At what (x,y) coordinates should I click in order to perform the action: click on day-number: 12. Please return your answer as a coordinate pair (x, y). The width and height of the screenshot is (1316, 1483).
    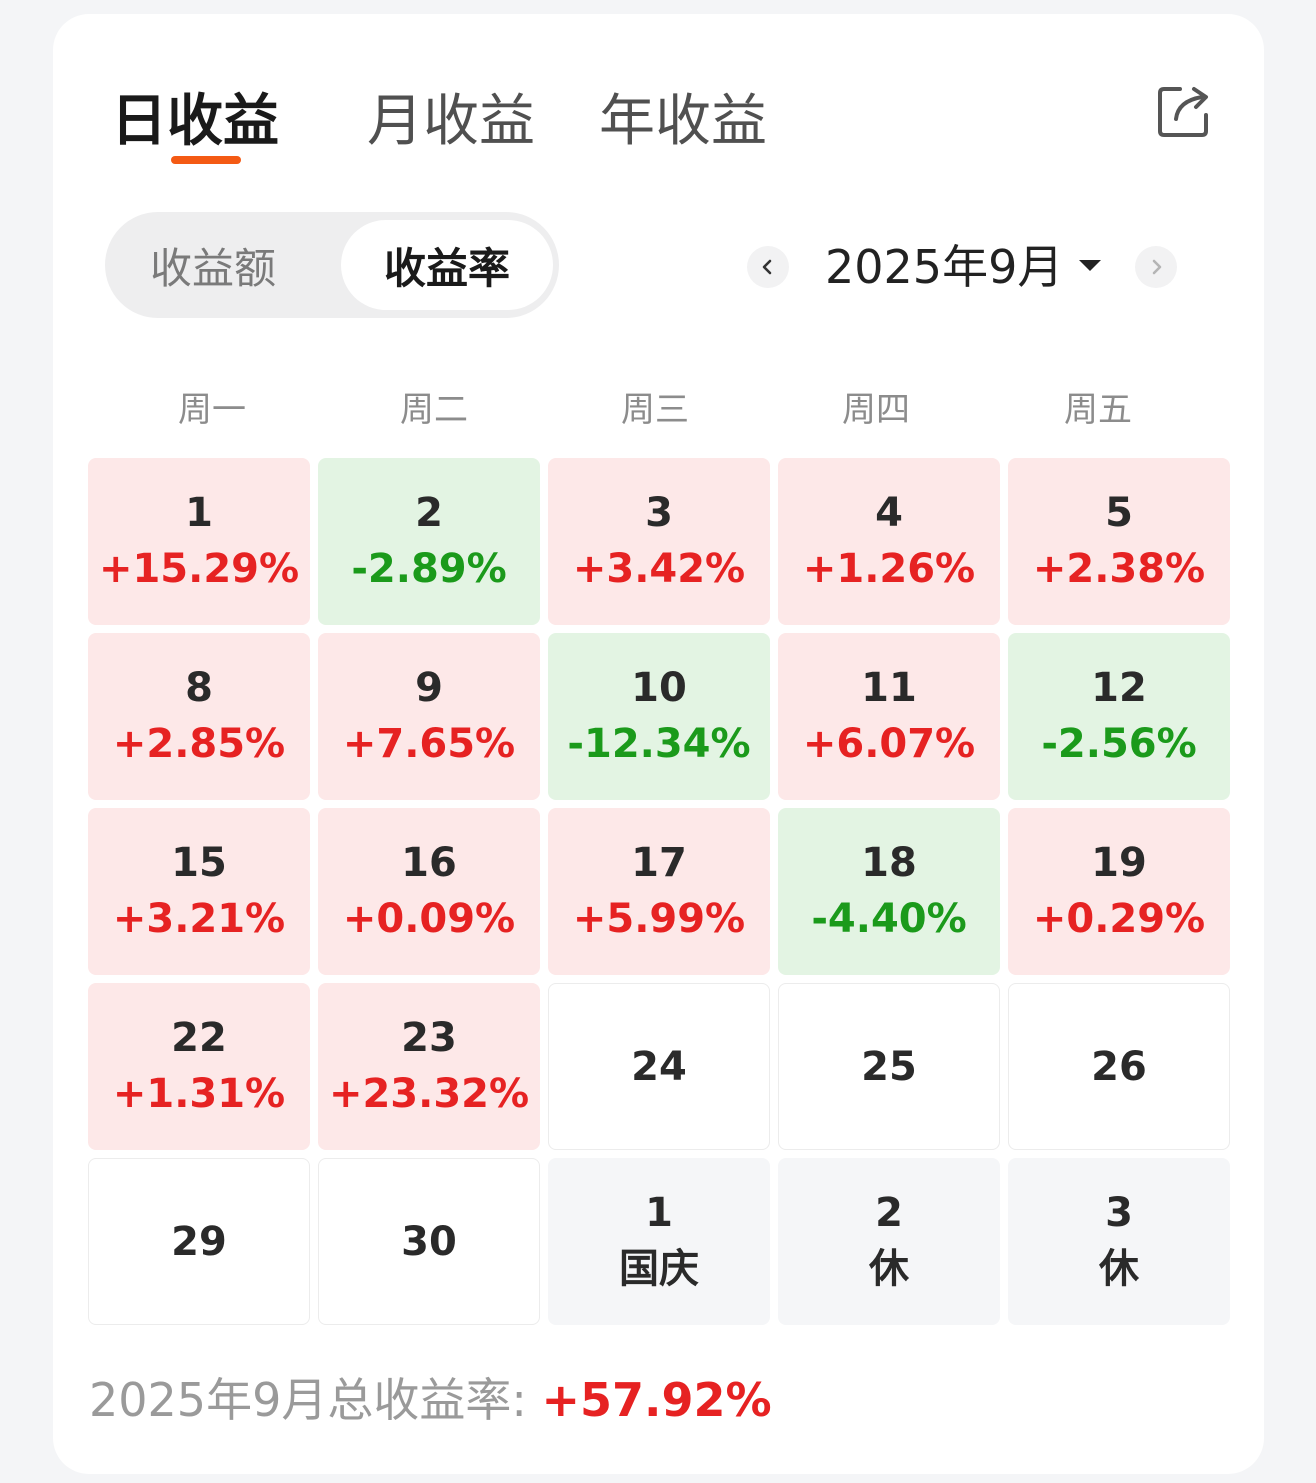
    Looking at the image, I should click on (1119, 687).